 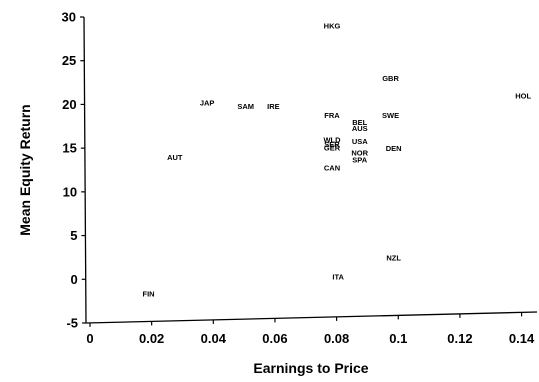 I want to click on data-point-label: NOR, so click(x=359, y=153).